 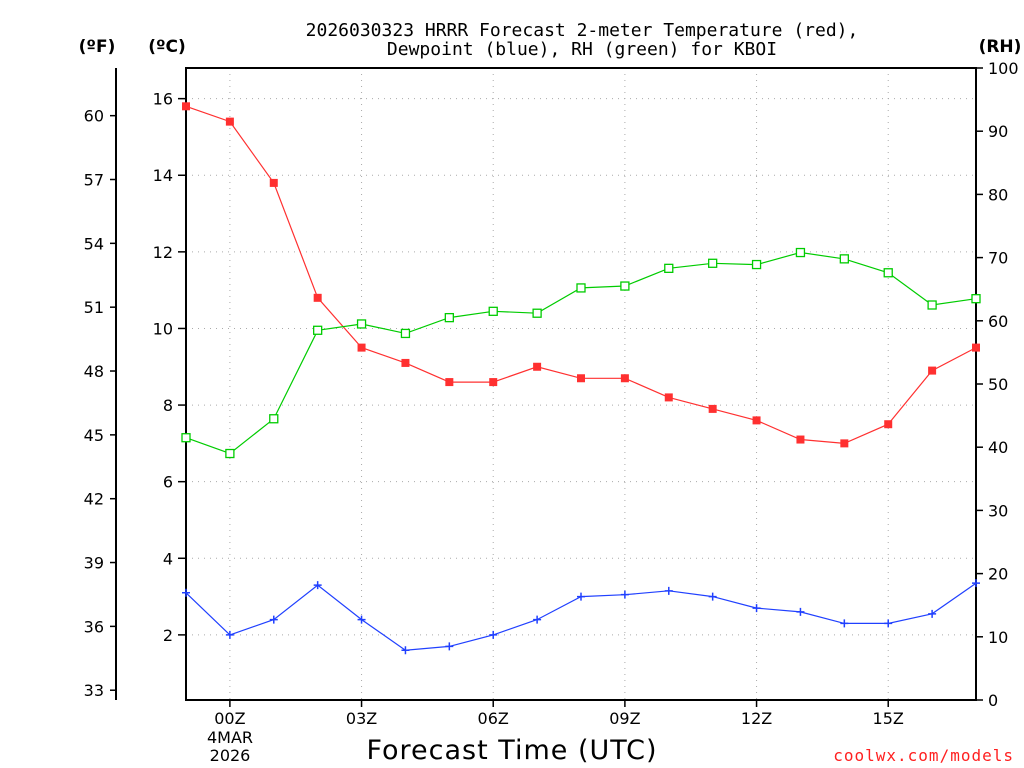 I want to click on celsius-tick-label: 10, so click(x=163, y=328).